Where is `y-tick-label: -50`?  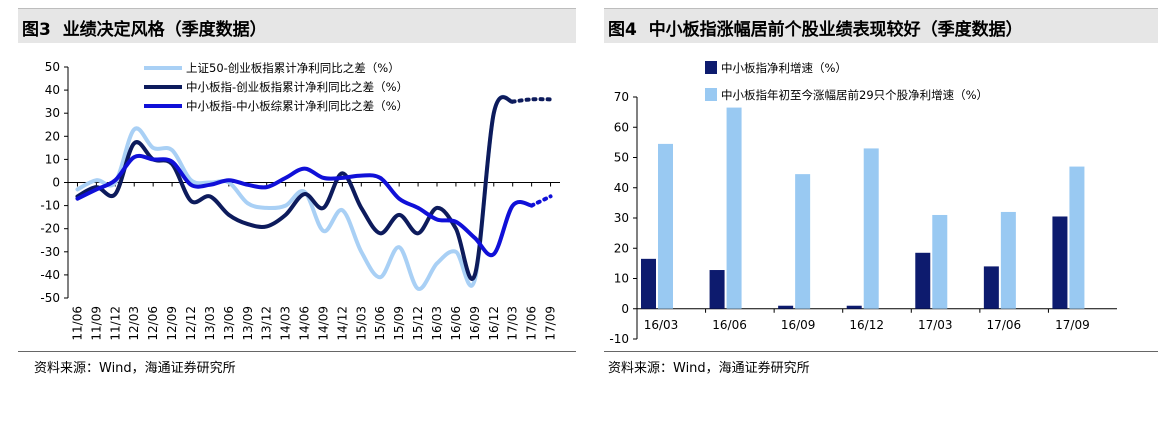
y-tick-label: -50 is located at coordinates (50, 298).